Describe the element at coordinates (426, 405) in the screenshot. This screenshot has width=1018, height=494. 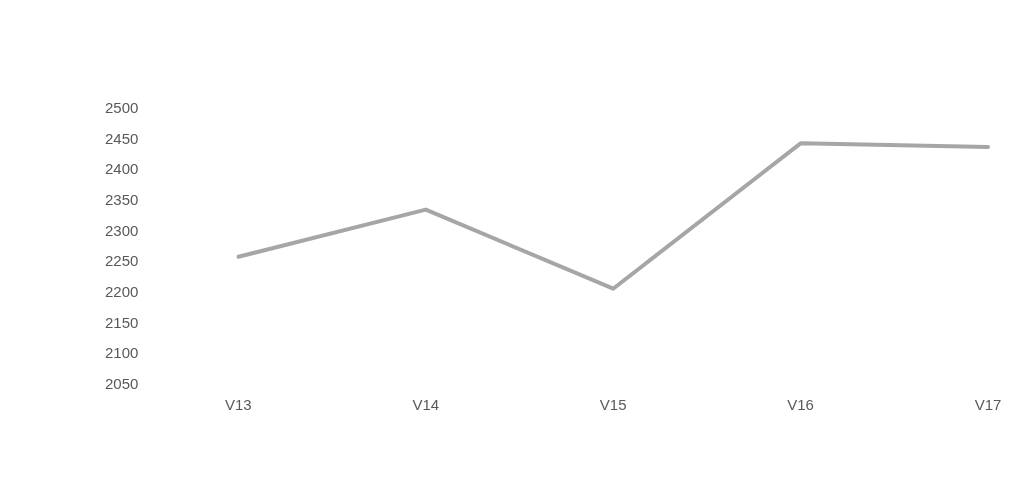
I see `x-tick-label: V14` at that location.